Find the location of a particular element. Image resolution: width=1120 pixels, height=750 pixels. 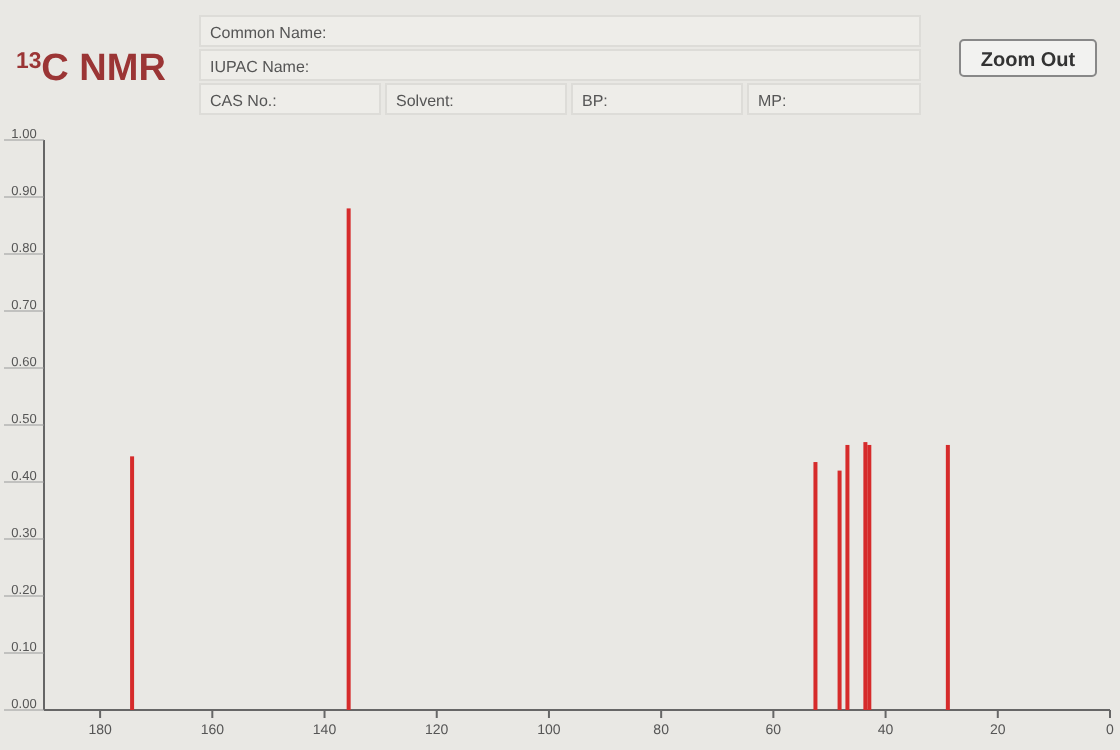

text: CAS No.: is located at coordinates (243, 101).